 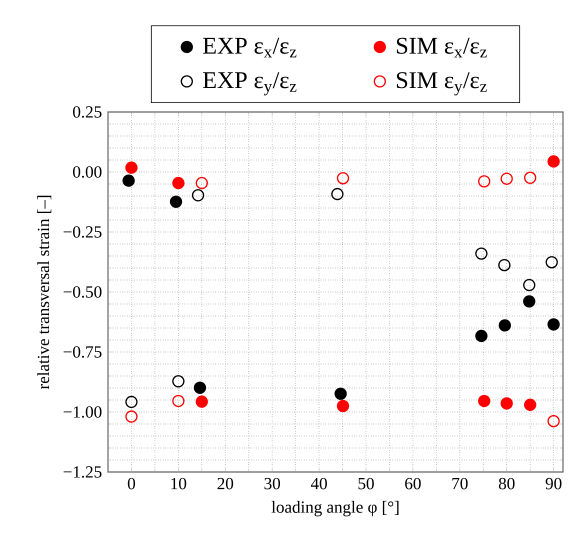 I want to click on x-tick-label: 80, so click(x=506, y=484).